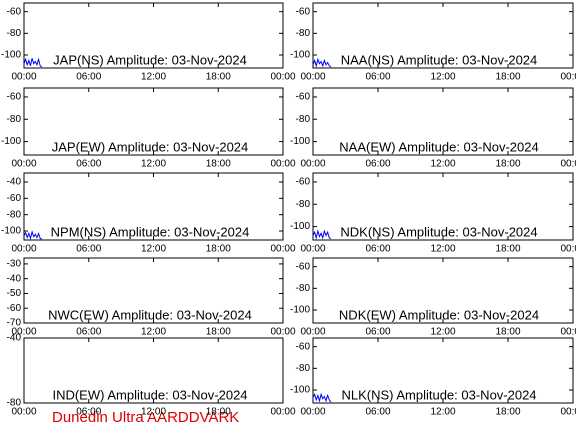  I want to click on chart-title: NWC(EW) Amplitude: 03-Nov-2024, so click(150, 314).